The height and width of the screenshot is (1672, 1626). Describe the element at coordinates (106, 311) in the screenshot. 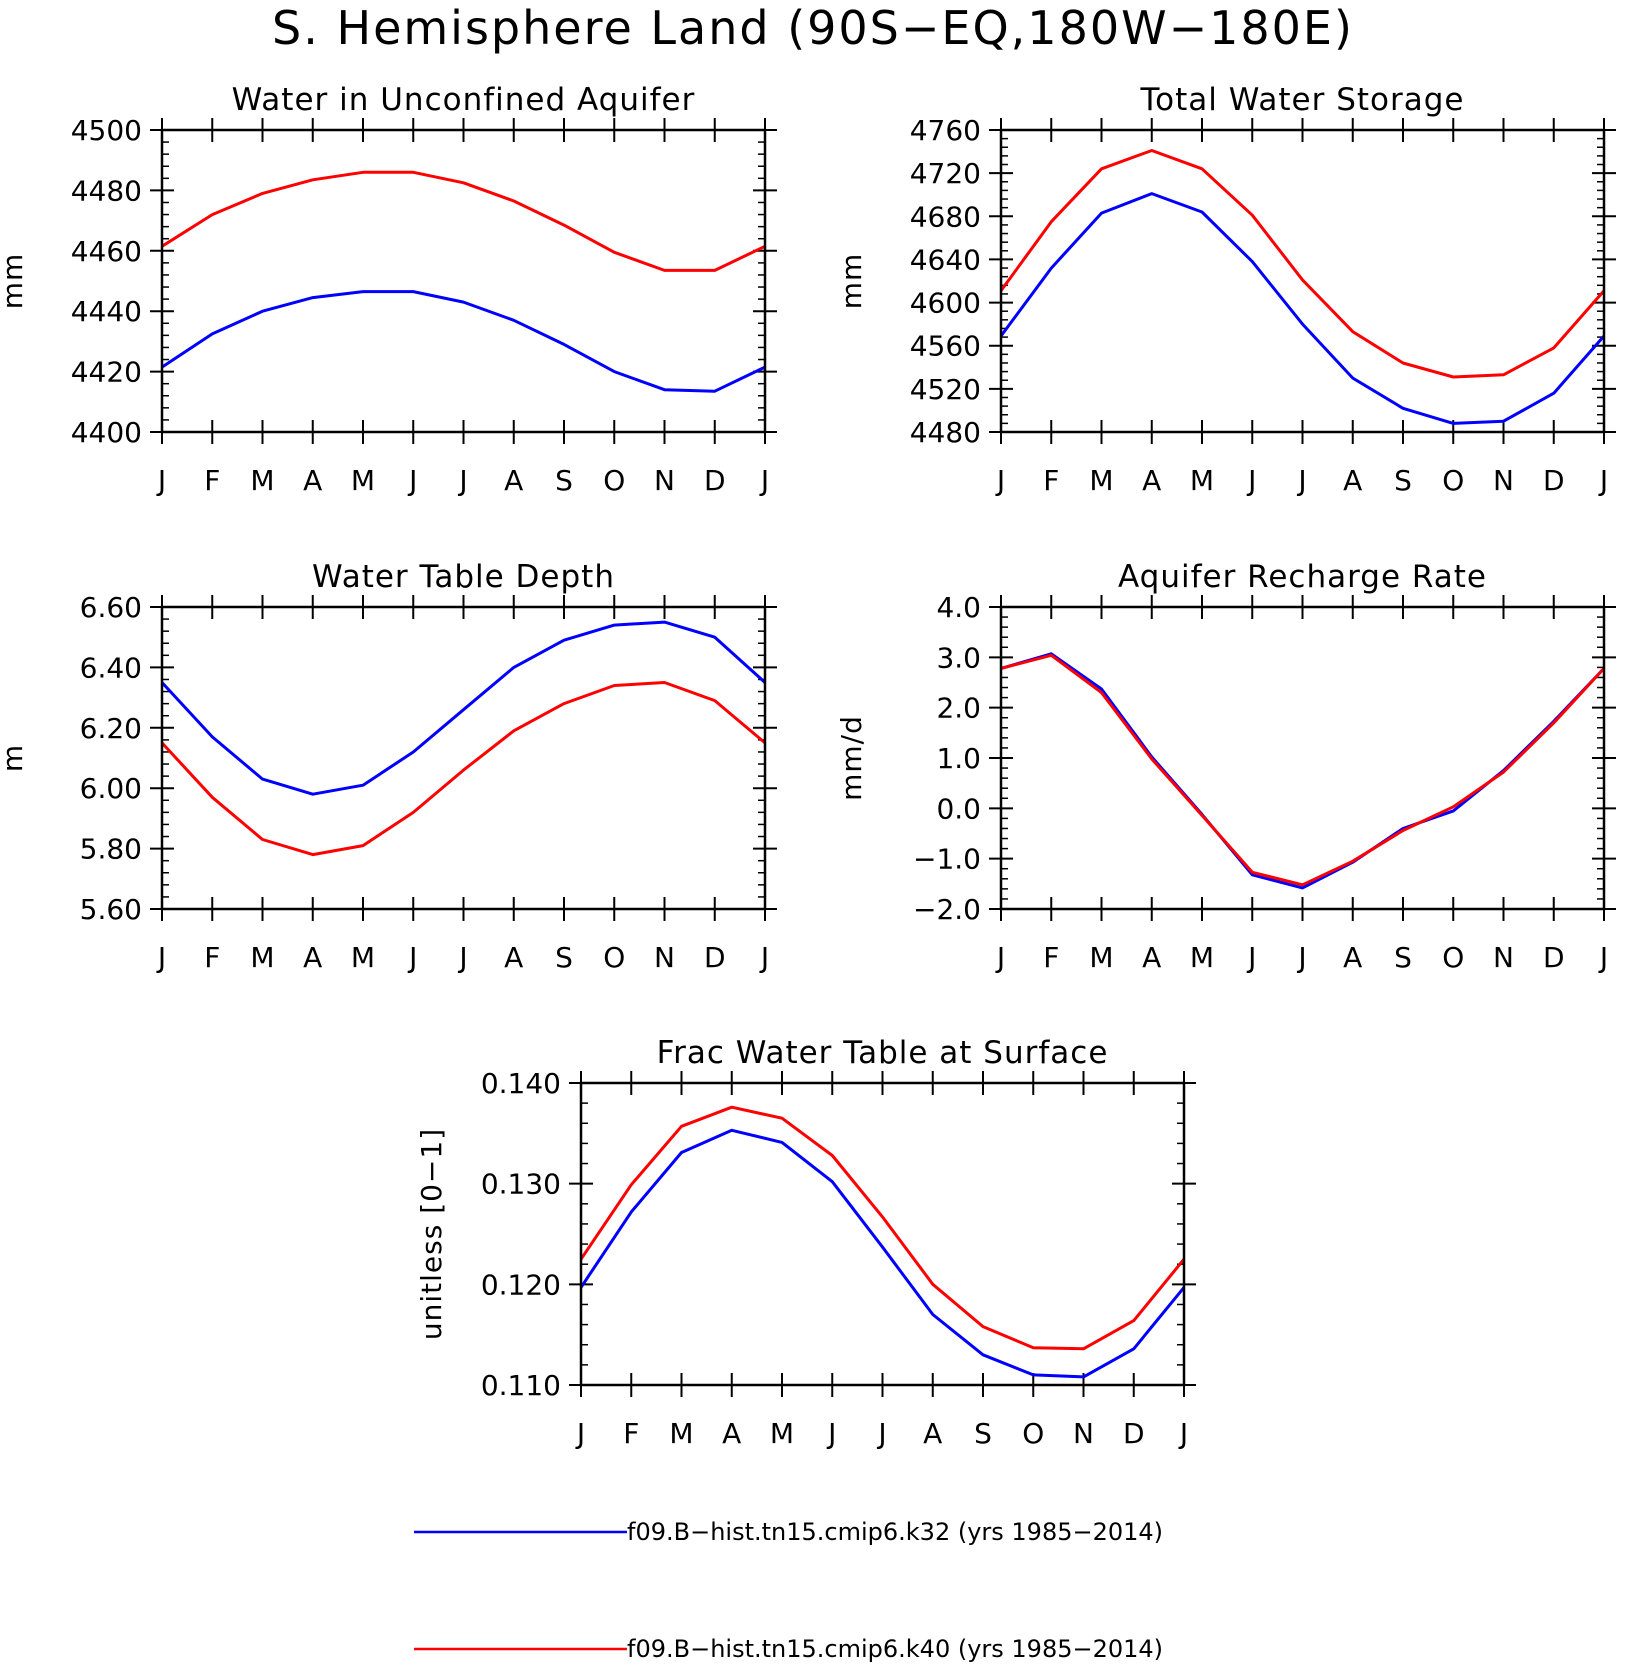

I see `y-tick-label: 4440` at that location.